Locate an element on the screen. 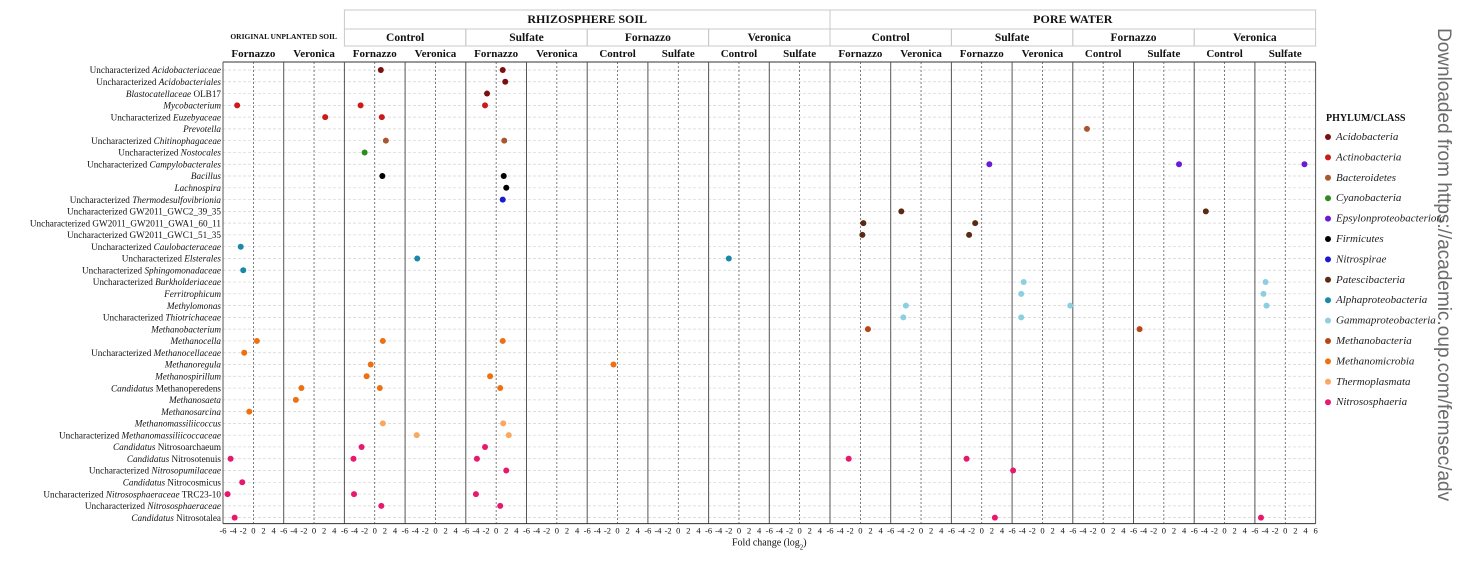 The image size is (1461, 588). row-label-part: Burkholderiaceae is located at coordinates (188, 282).